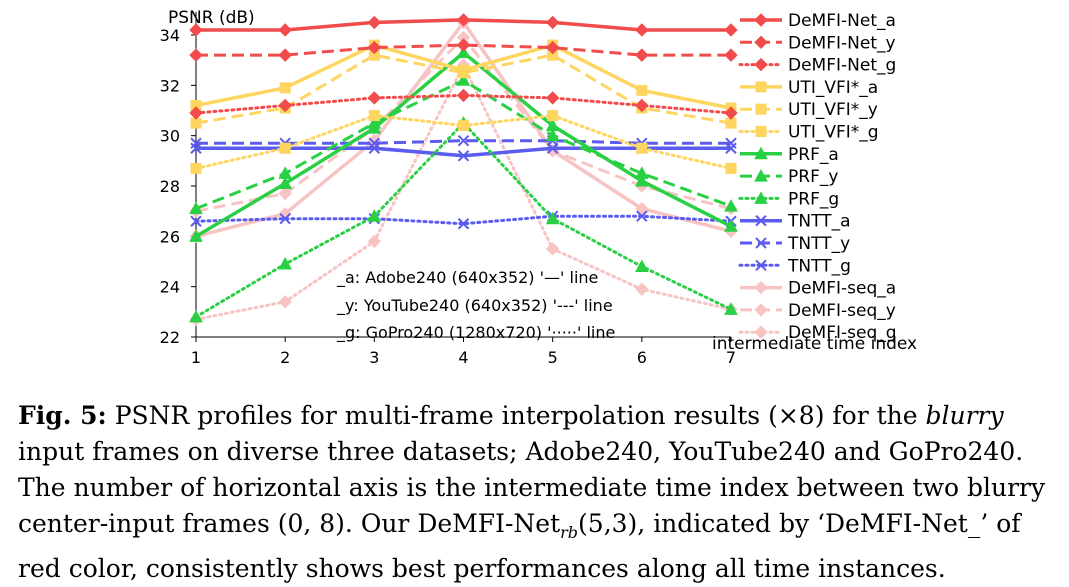  What do you see at coordinates (761, 310) in the screenshot?
I see `legend-marker-demfi-seq-y` at bounding box center [761, 310].